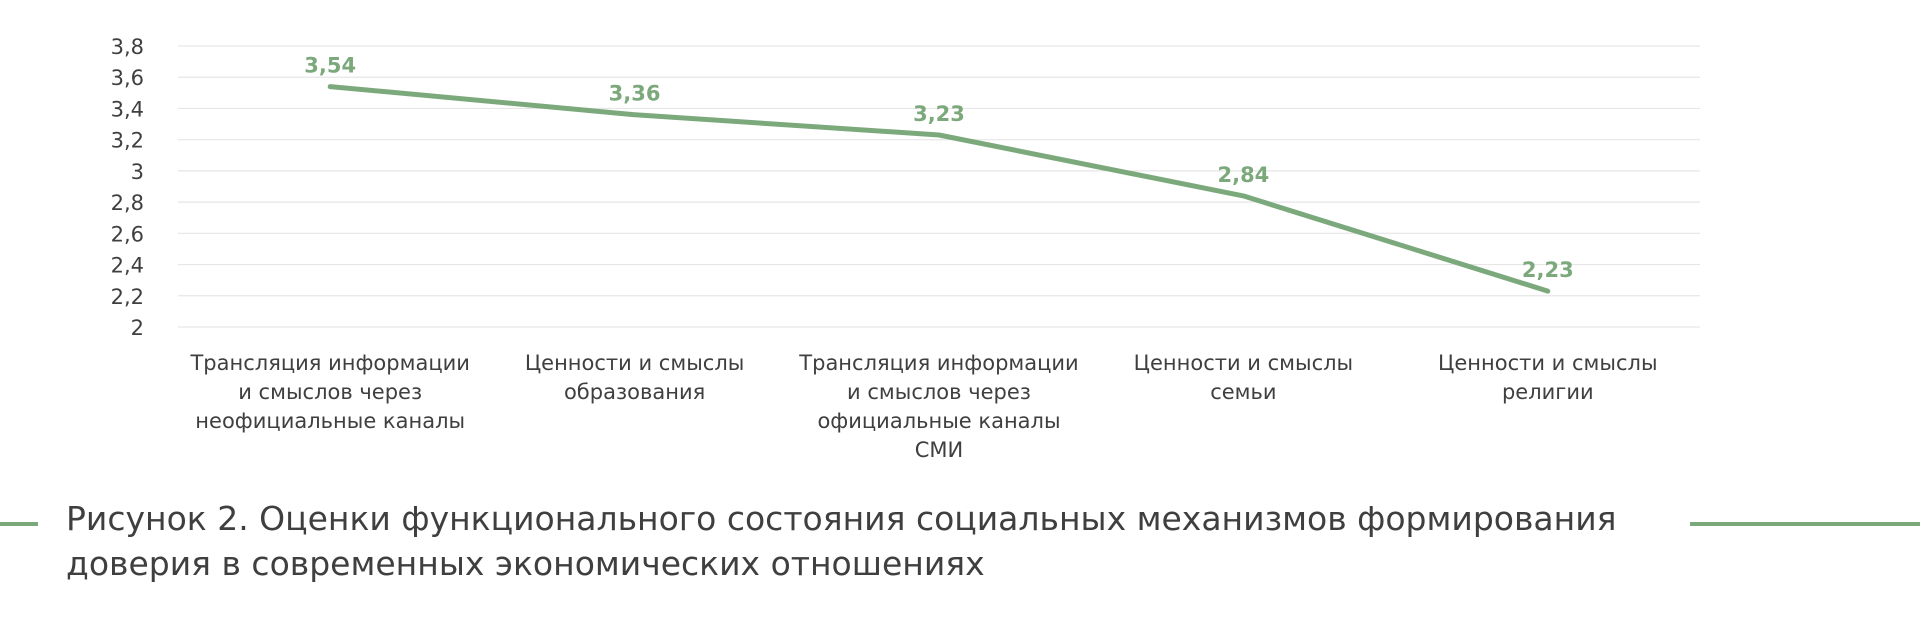 Image resolution: width=1920 pixels, height=636 pixels. I want to click on x-tick-label-line: семьи, so click(1243, 392).